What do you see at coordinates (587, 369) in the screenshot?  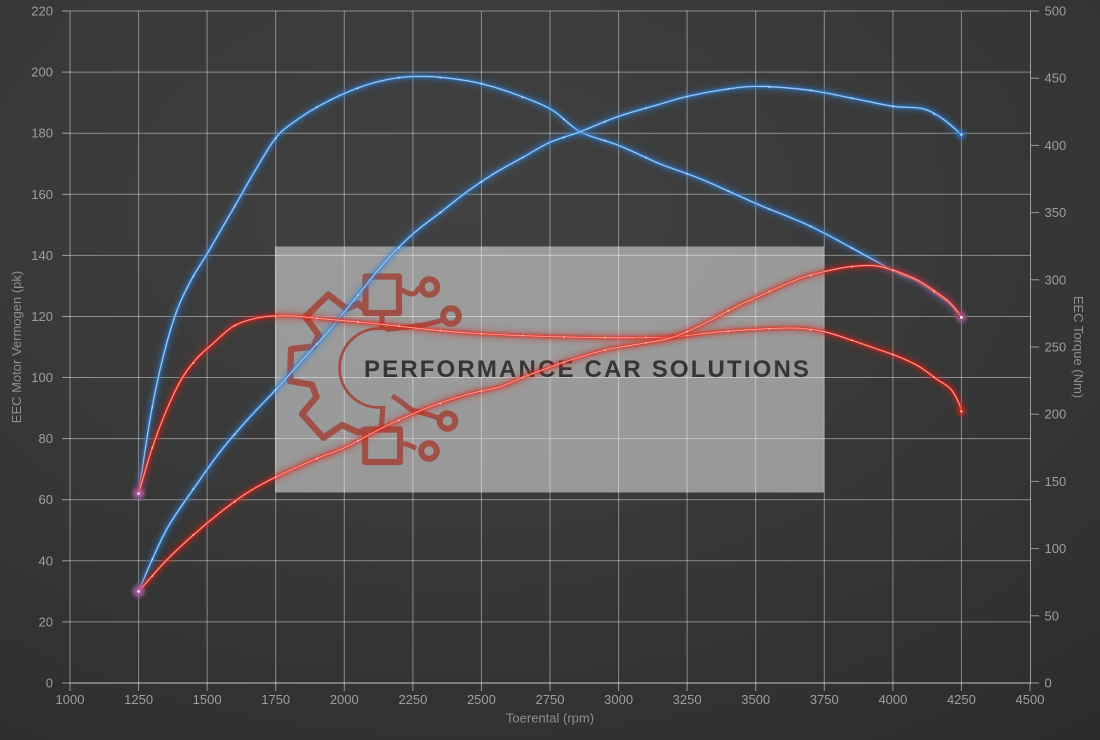 I see `svg-text: PERFORMANCE CAR SOLUTIONS` at bounding box center [587, 369].